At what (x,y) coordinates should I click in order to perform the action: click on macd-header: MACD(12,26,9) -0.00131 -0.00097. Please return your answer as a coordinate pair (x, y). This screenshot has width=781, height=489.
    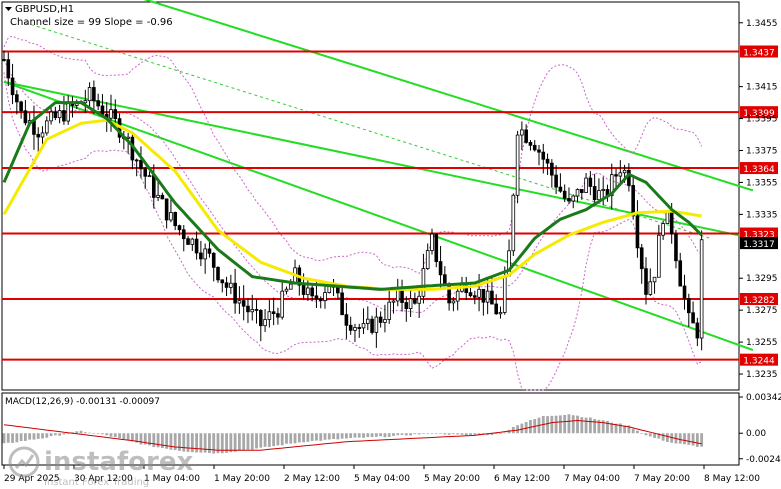
    Looking at the image, I should click on (82, 402).